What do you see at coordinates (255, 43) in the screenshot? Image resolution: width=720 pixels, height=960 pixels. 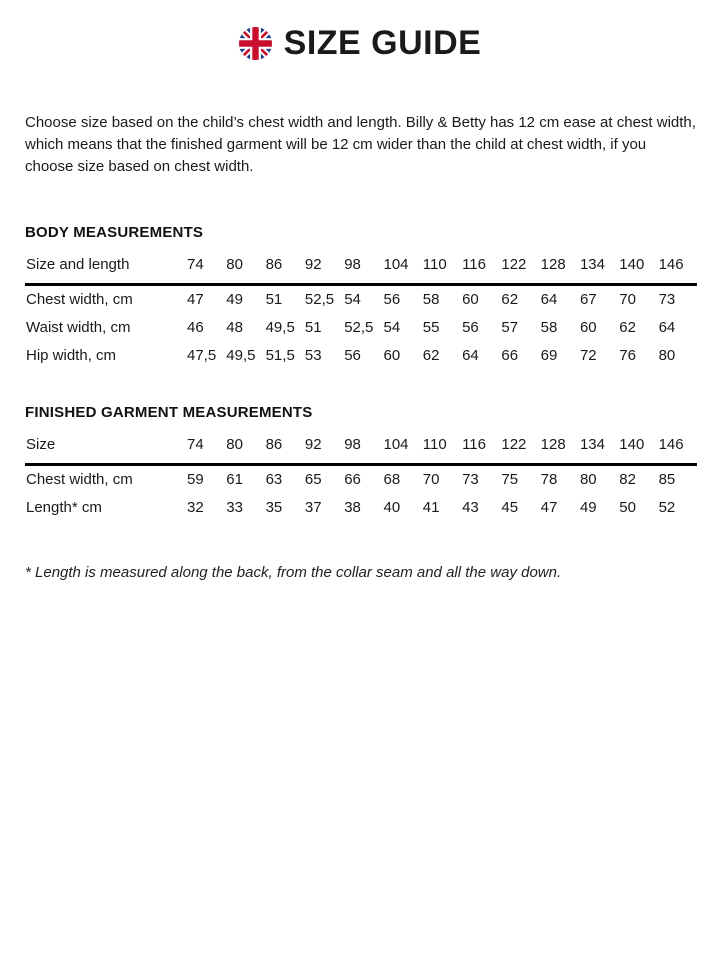 I see `uk-flag-icon` at bounding box center [255, 43].